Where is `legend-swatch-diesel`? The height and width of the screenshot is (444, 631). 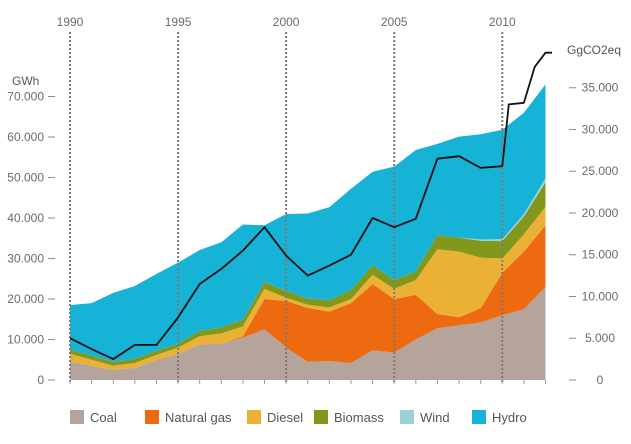 legend-swatch-diesel is located at coordinates (254, 417).